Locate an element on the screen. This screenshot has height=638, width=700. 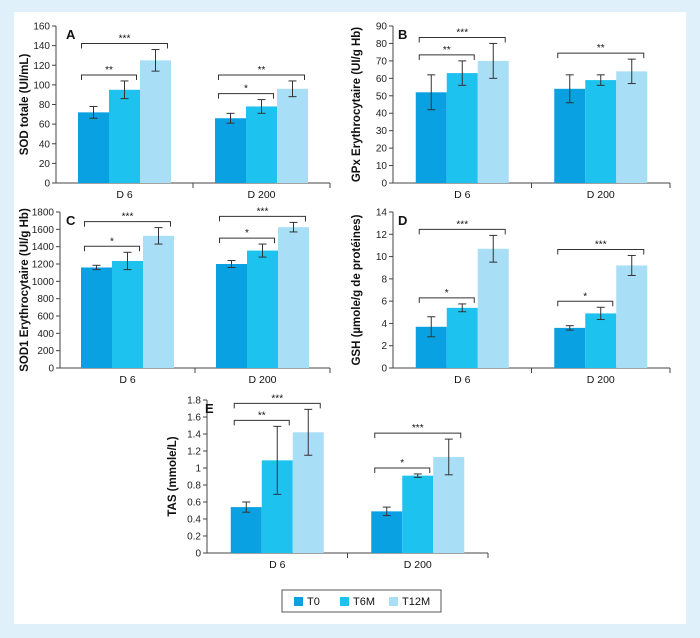
y-axis-label: SOD1 Erythrocytaire (UI/g Hb) is located at coordinates (25, 290).